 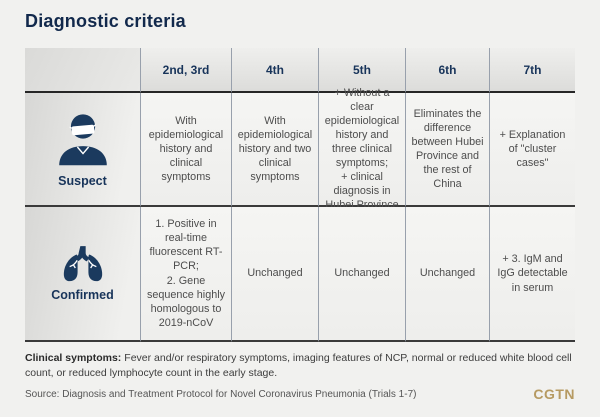 I want to click on header-cell-empty, so click(x=83, y=70).